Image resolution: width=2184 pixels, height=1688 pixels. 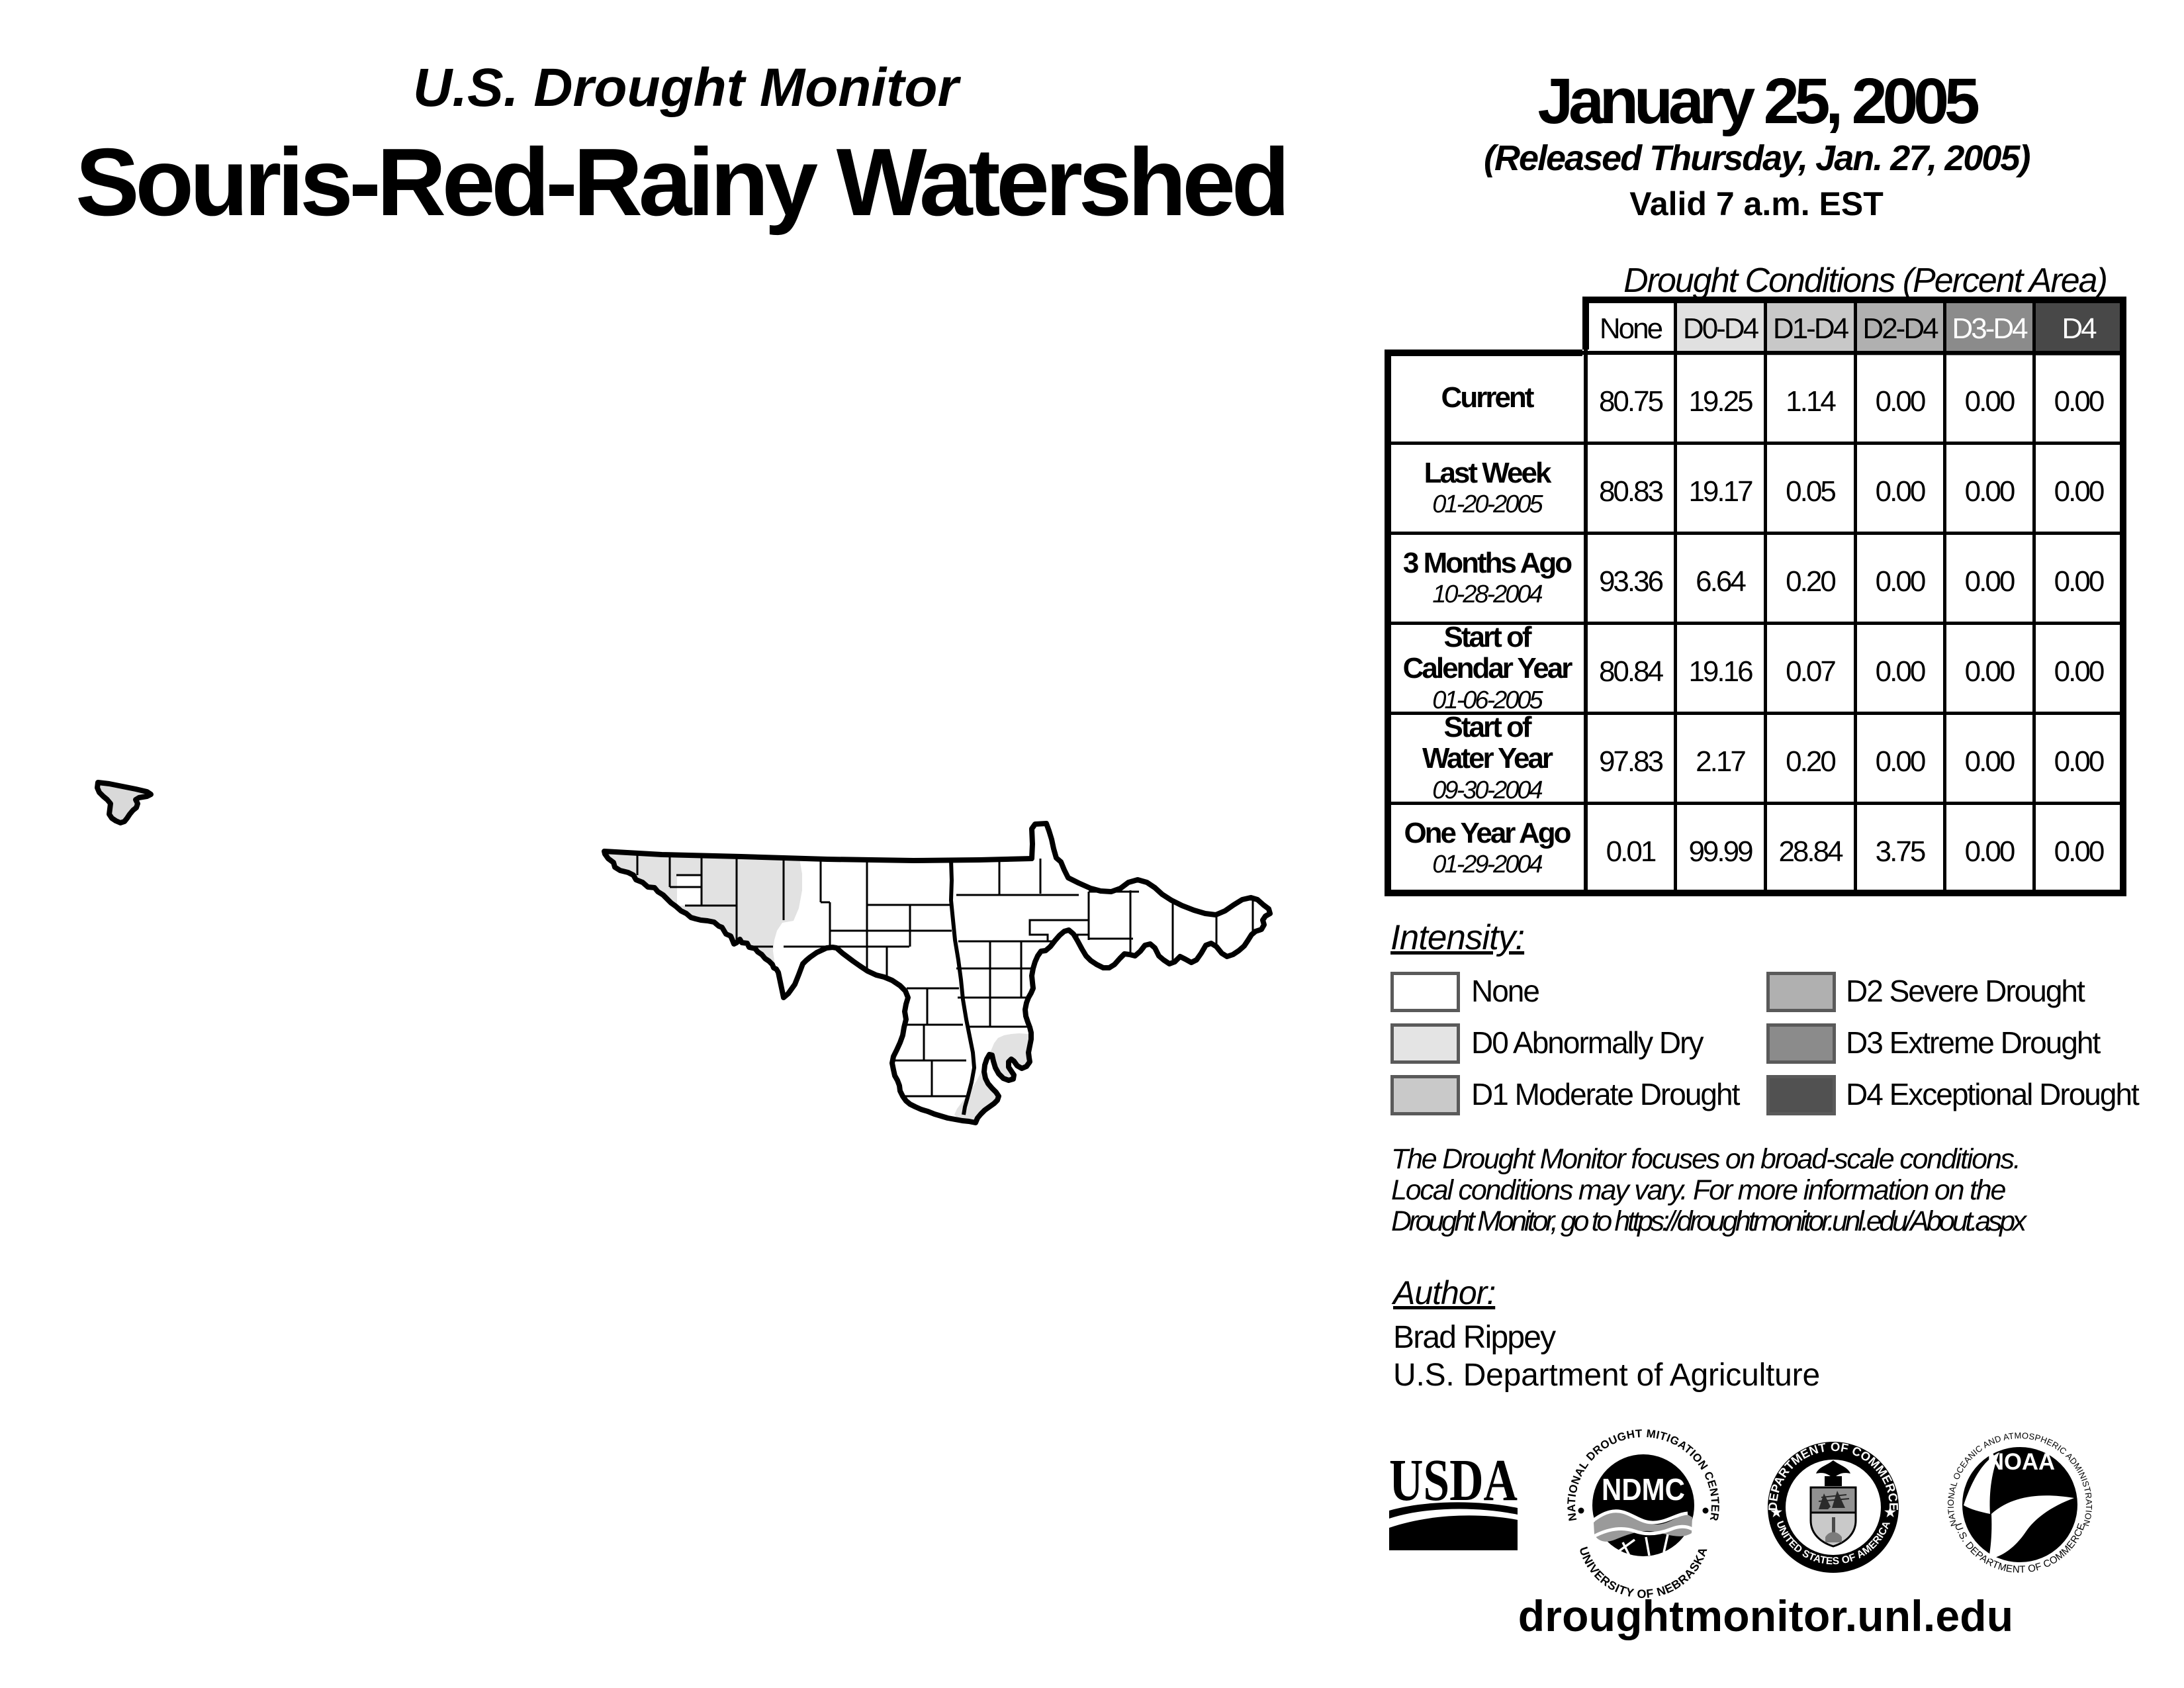 What do you see at coordinates (2021, 1462) in the screenshot?
I see `svg-text: NOAA` at bounding box center [2021, 1462].